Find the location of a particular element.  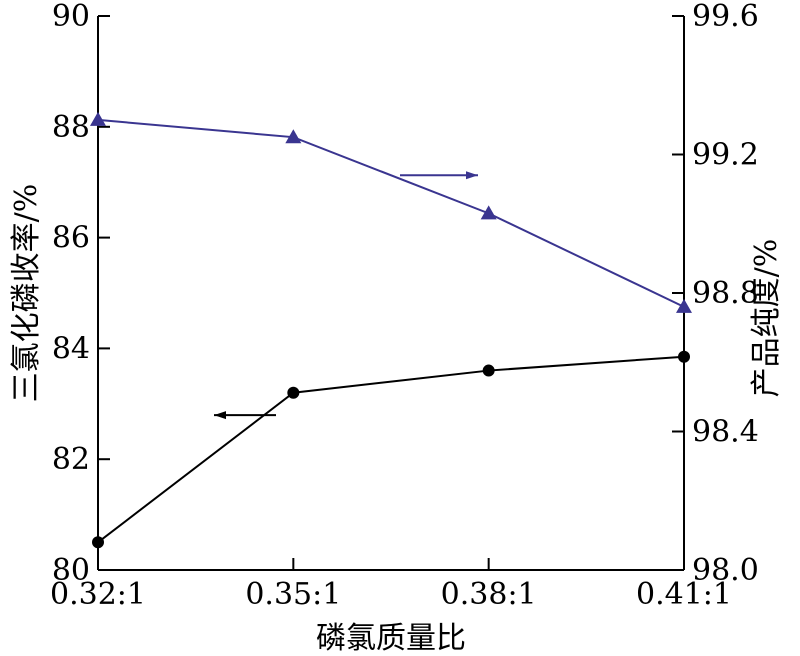

left-tick-label: 80 is located at coordinates (71, 570).